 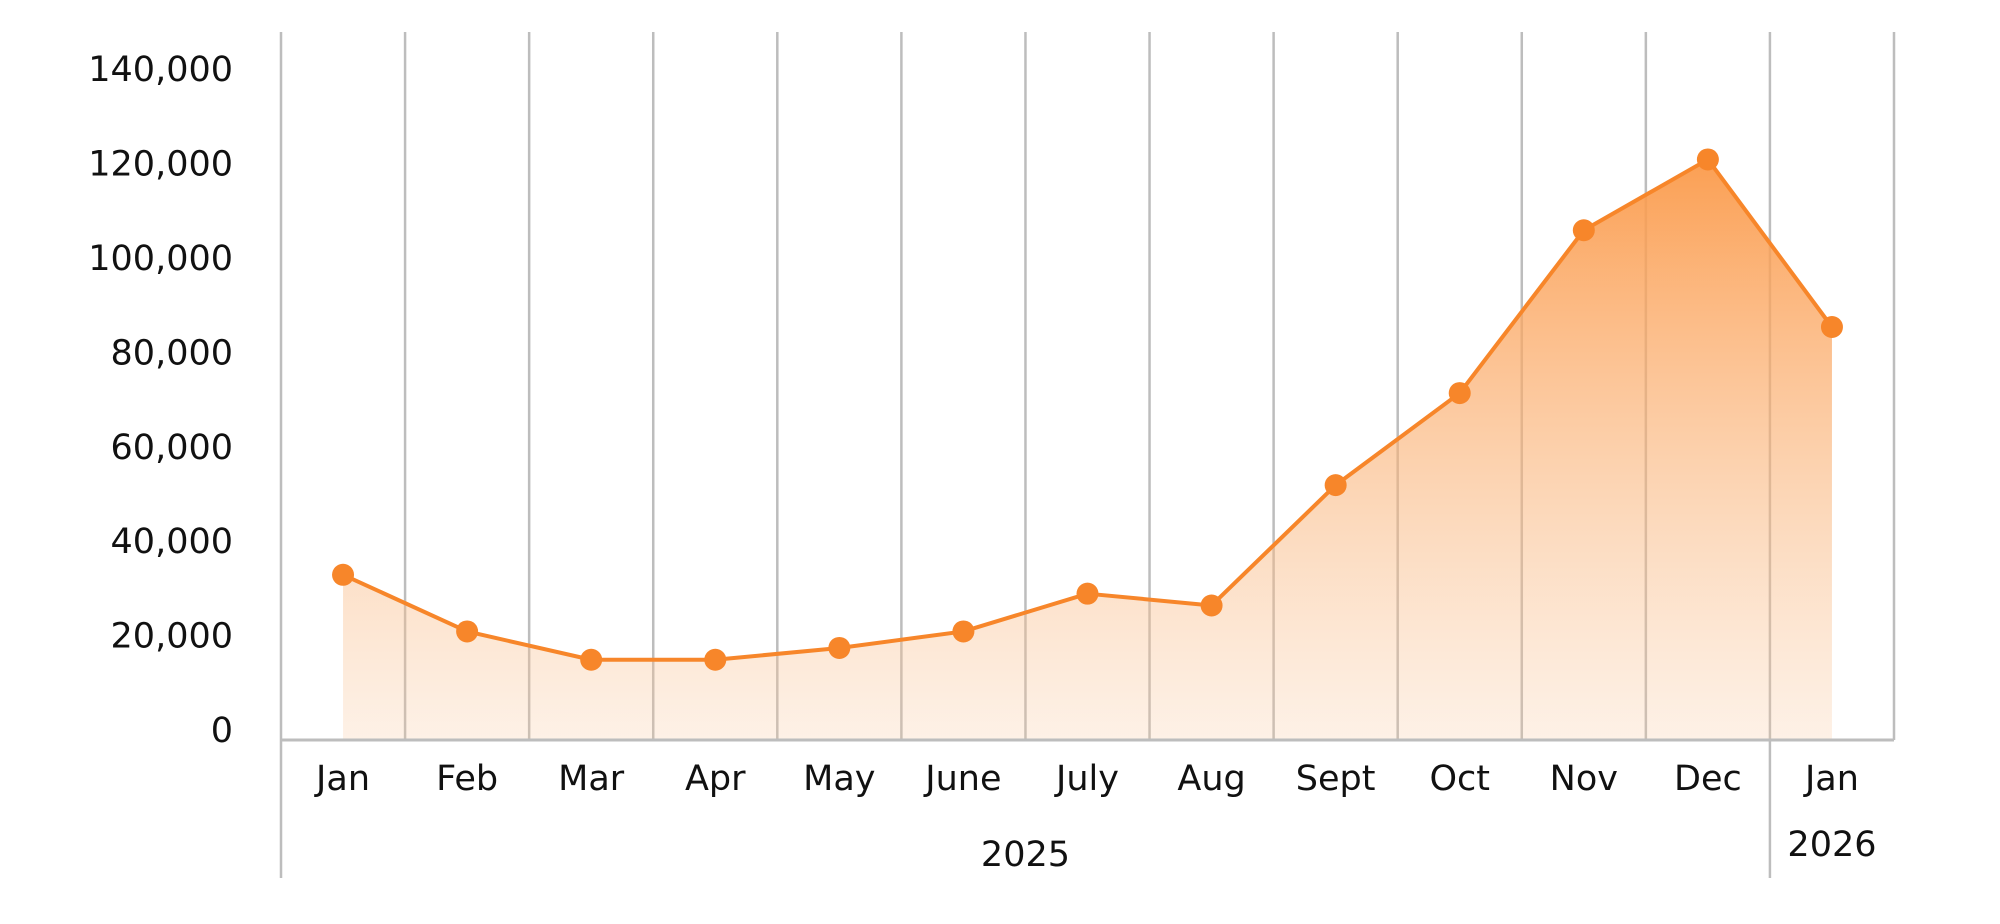 What do you see at coordinates (962, 779) in the screenshot?
I see `x-tick-label: June` at bounding box center [962, 779].